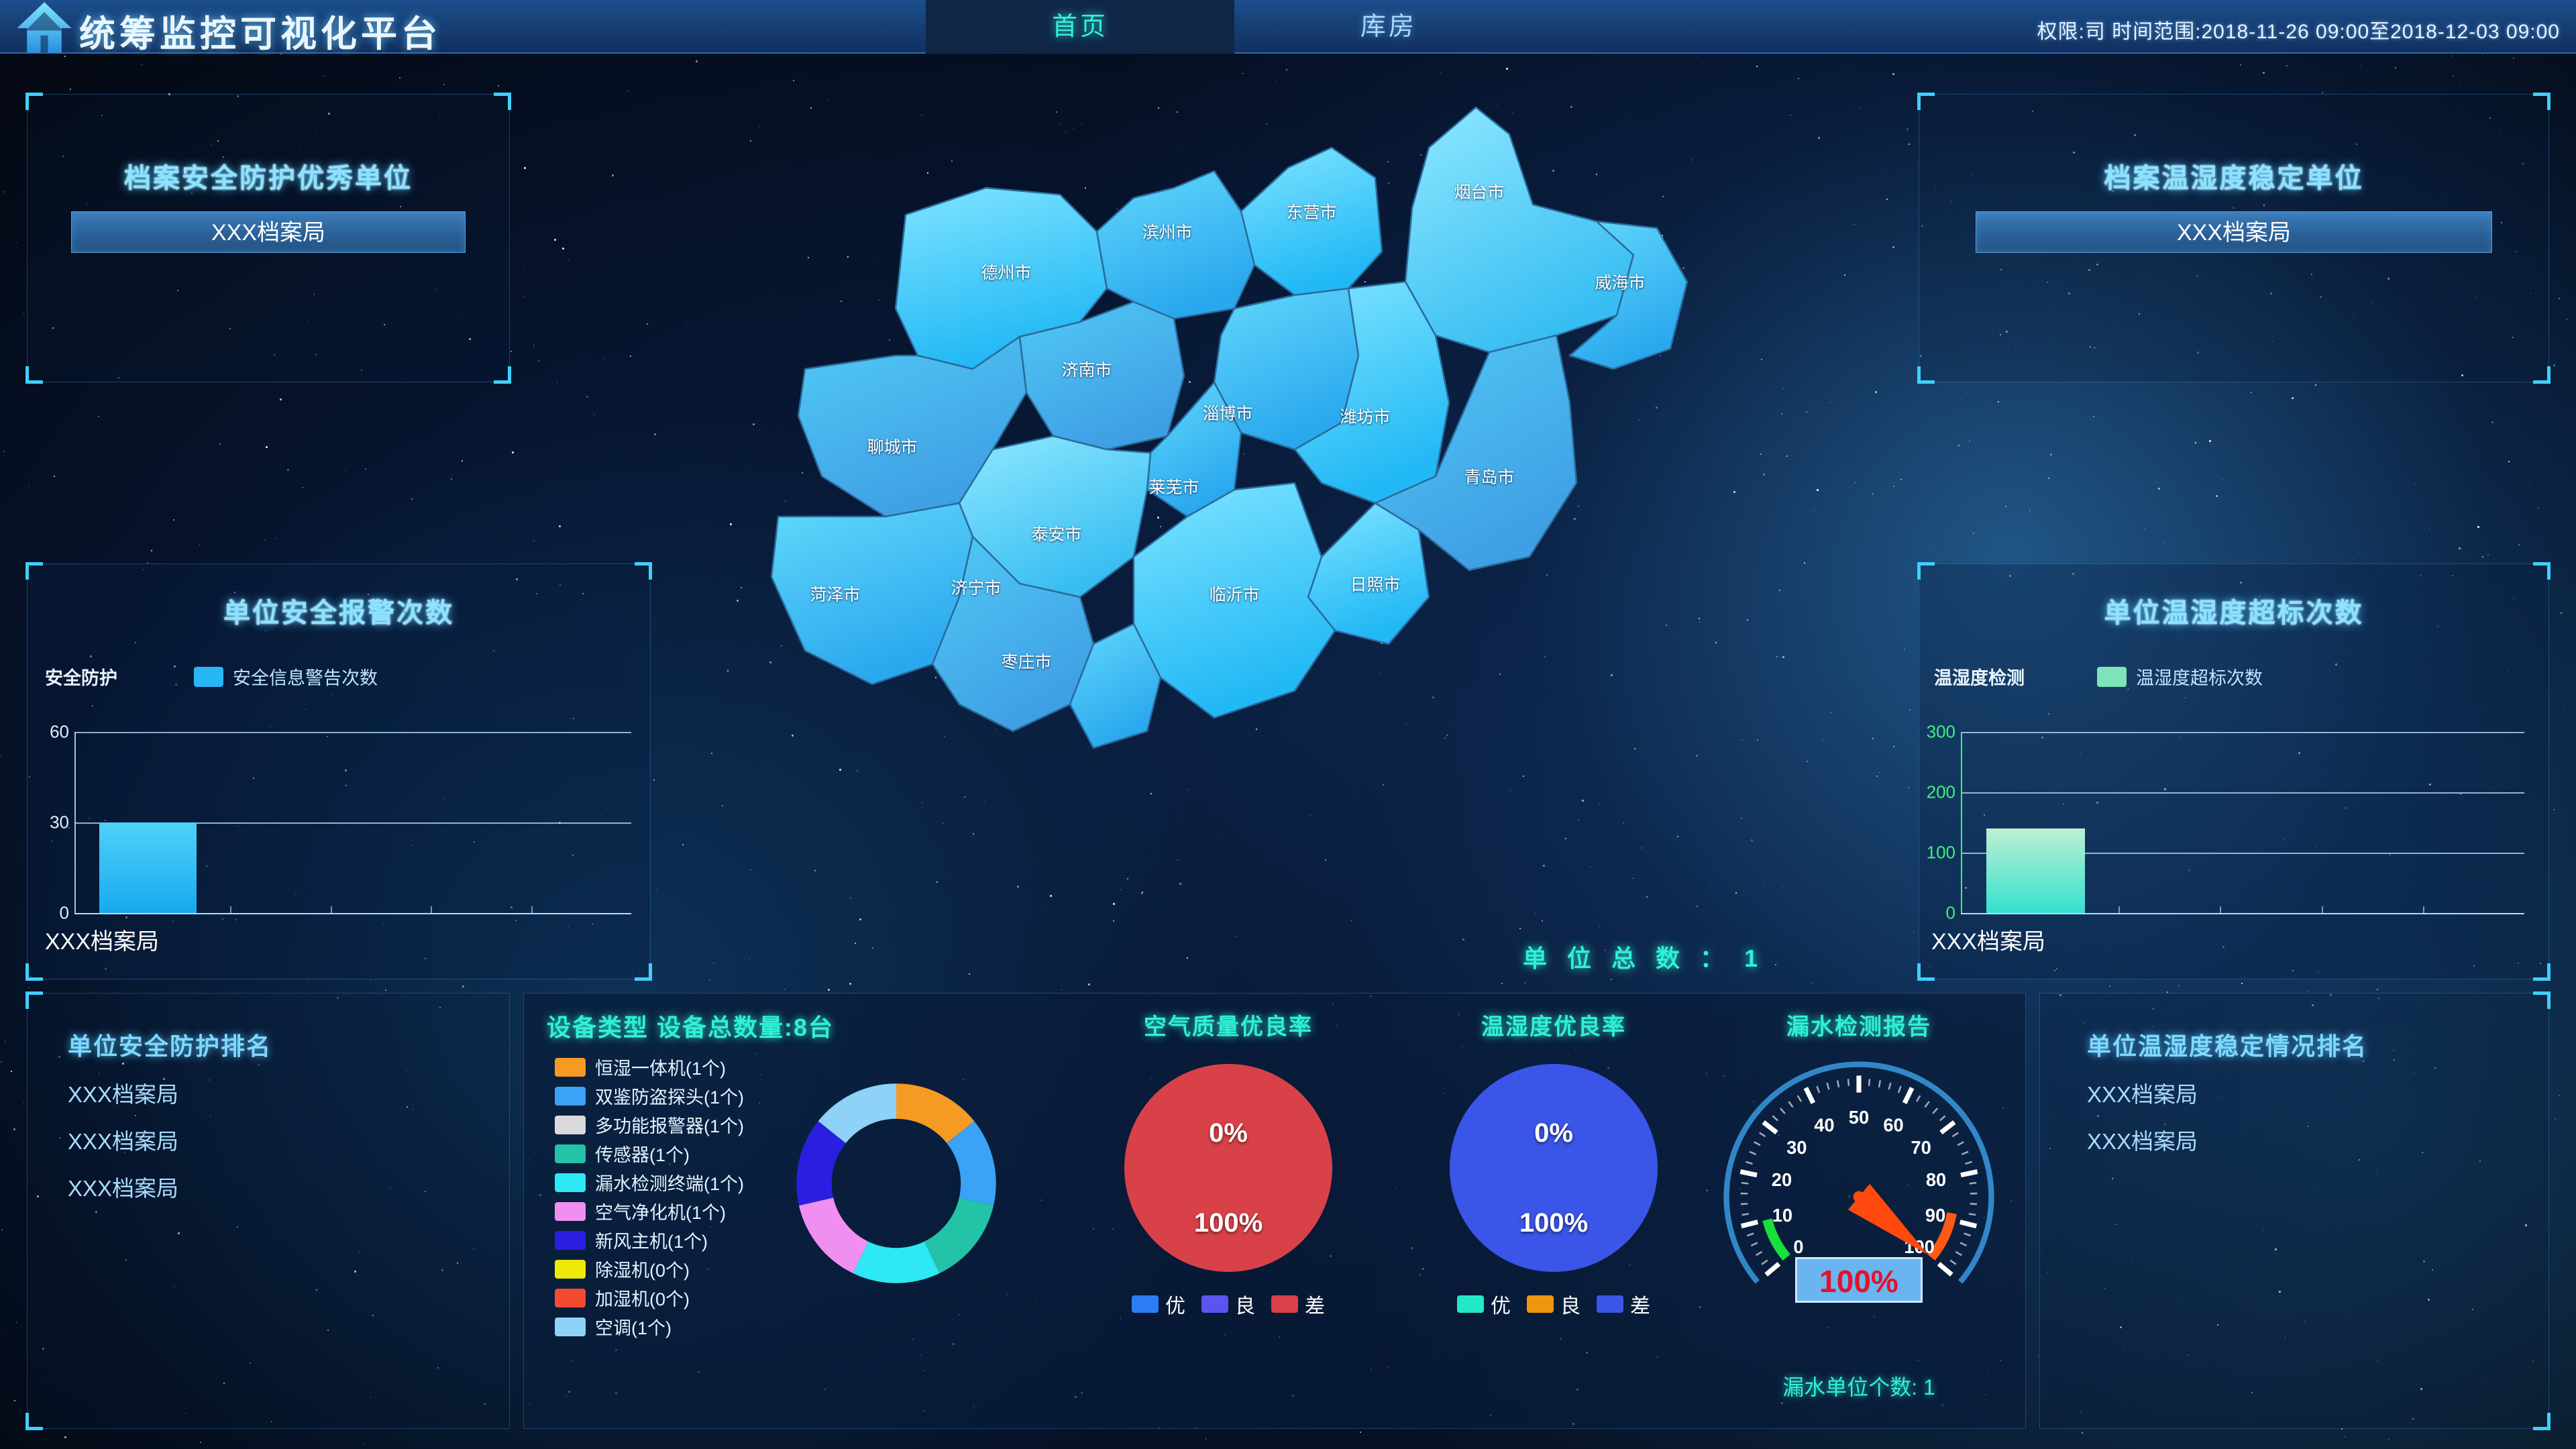 The height and width of the screenshot is (1449, 2576). Describe the element at coordinates (1388, 27) in the screenshot. I see `tab-warehouse: 库房` at that location.